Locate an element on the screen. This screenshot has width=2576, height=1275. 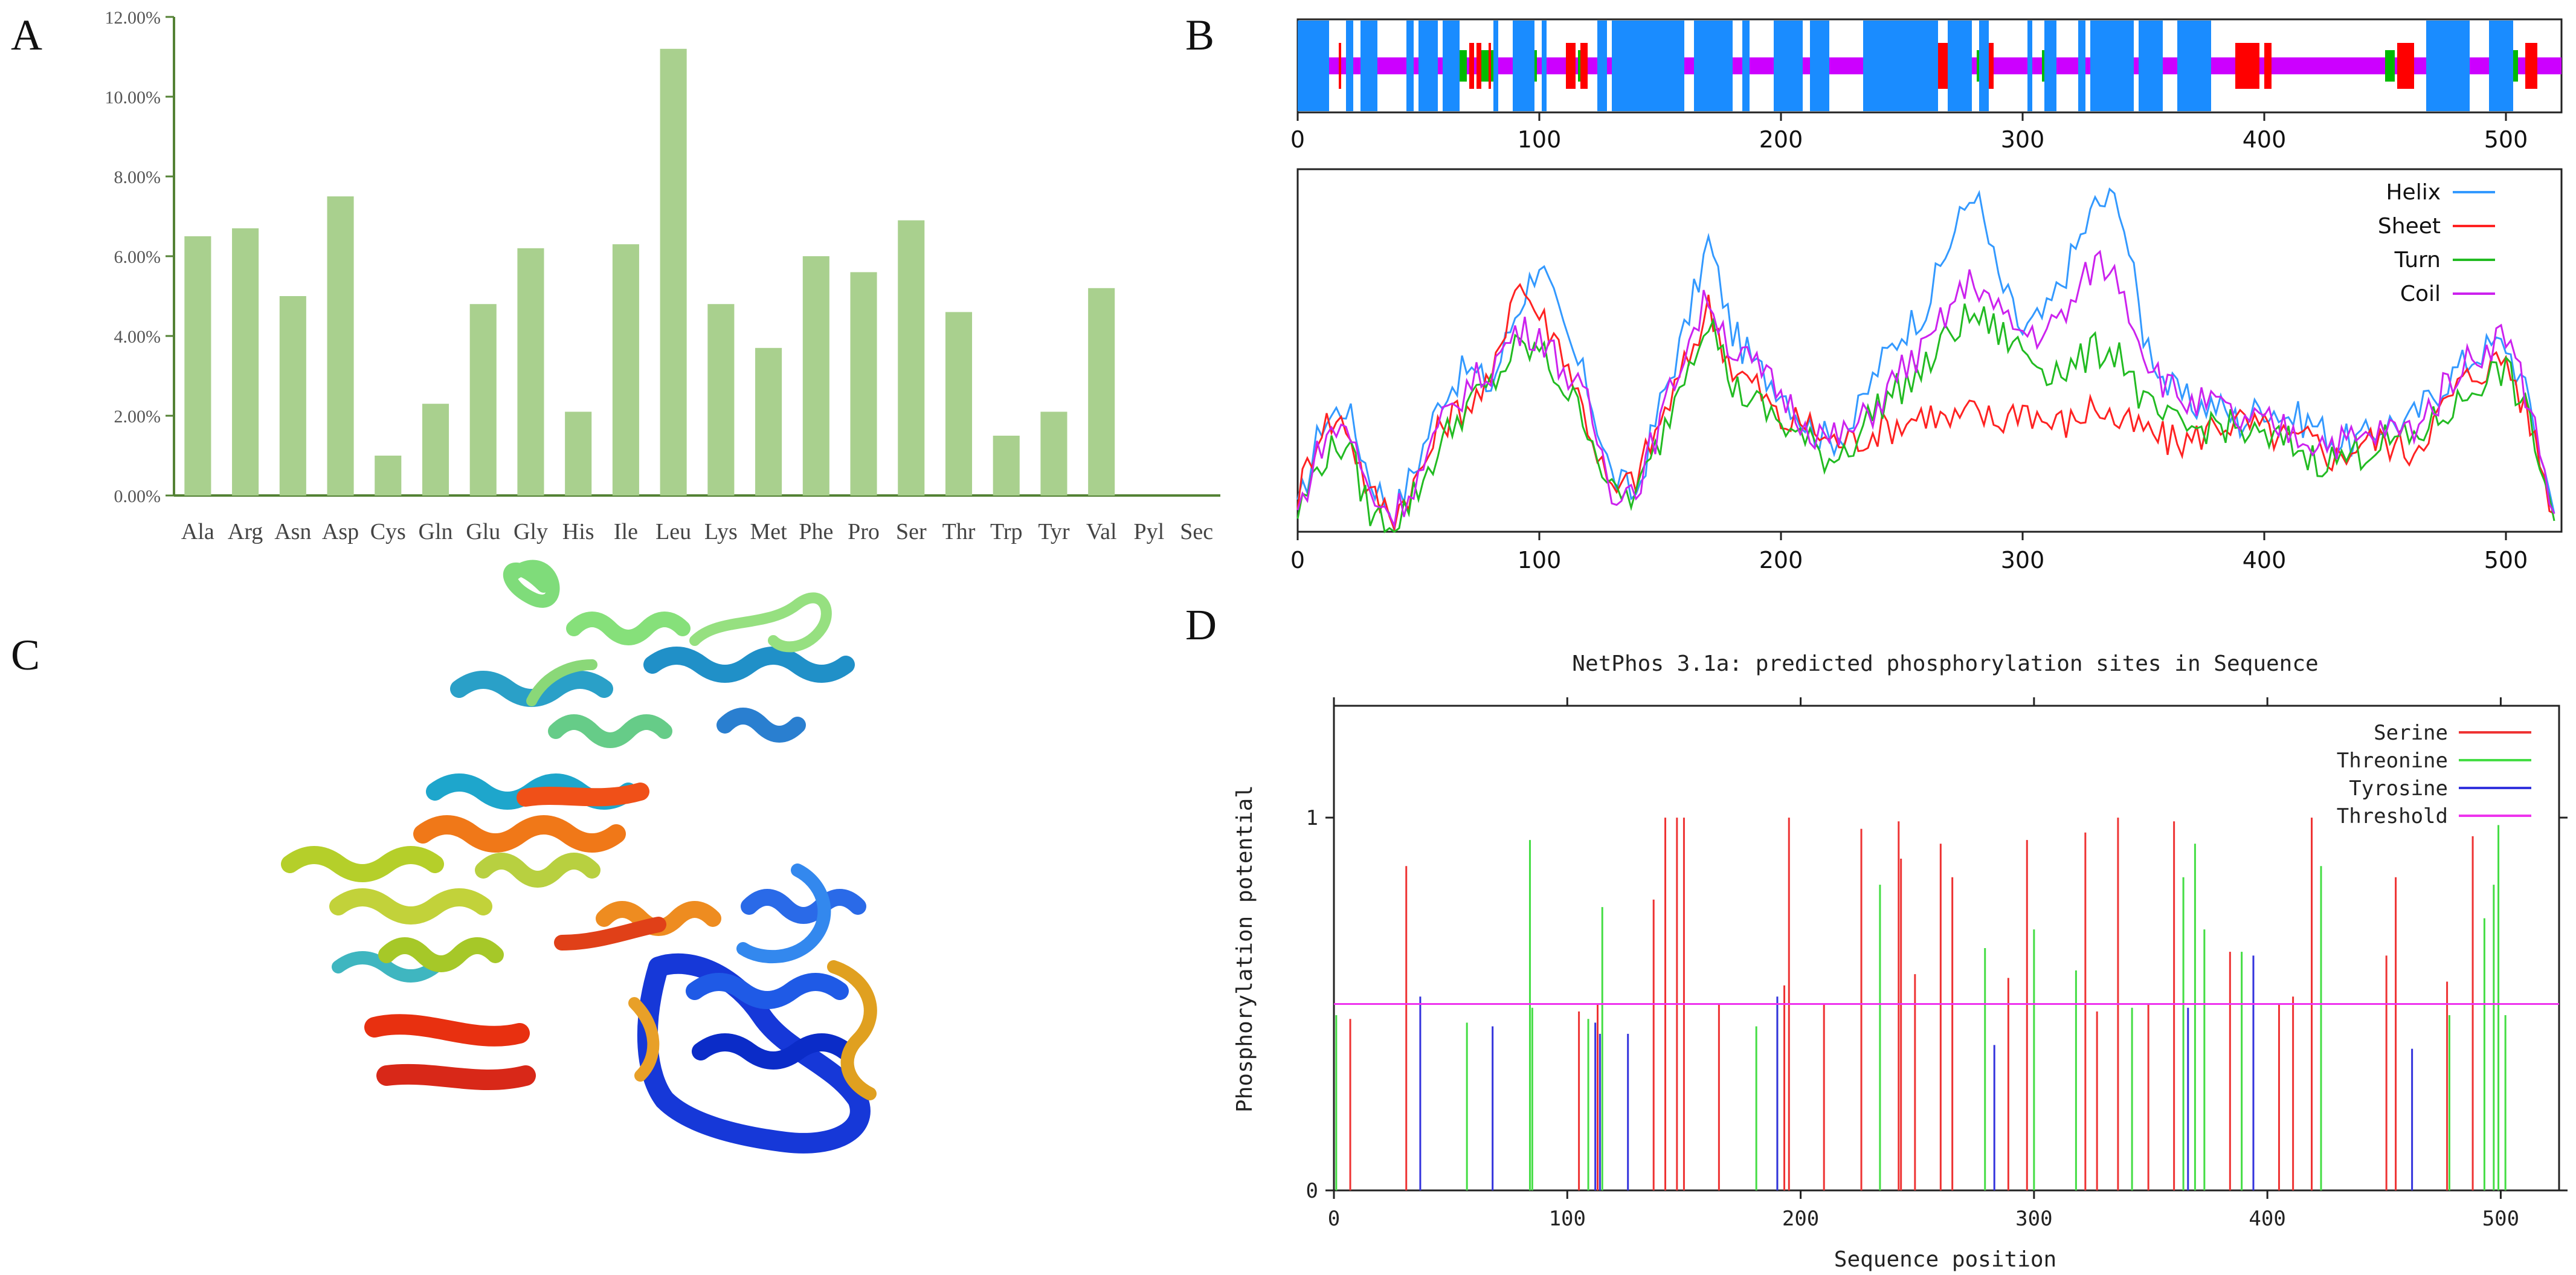
x-tick-label: Trp is located at coordinates (1007, 531).